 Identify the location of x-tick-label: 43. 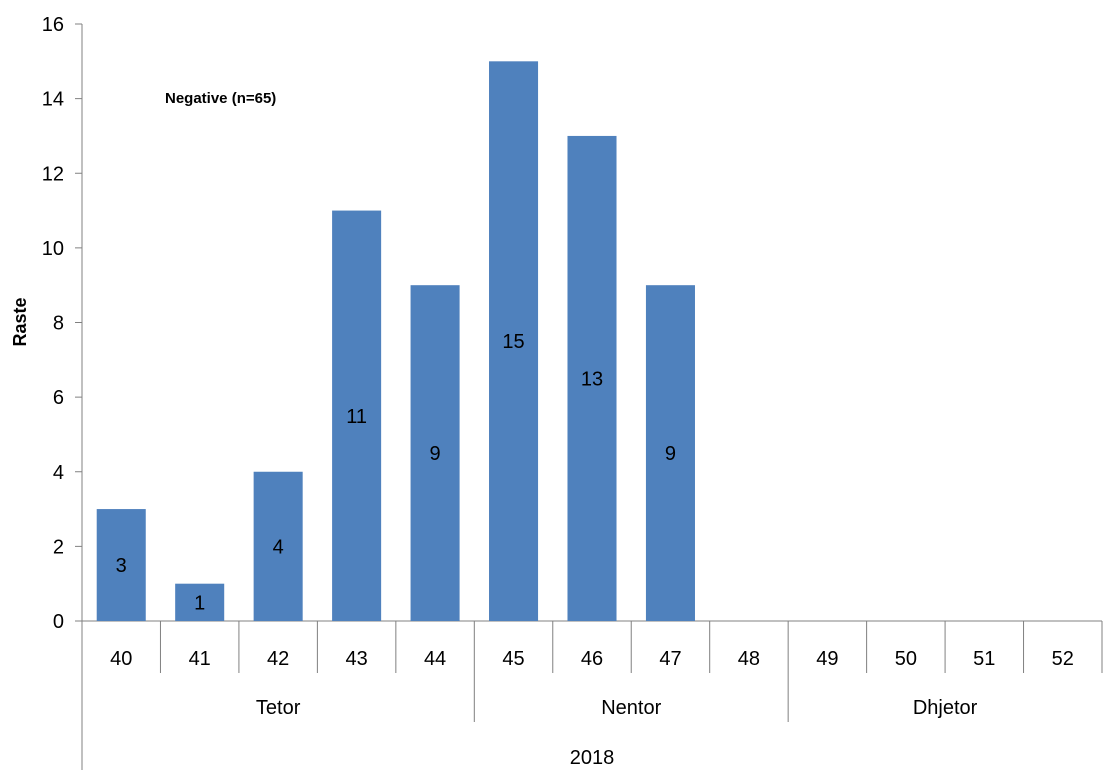
(356, 659).